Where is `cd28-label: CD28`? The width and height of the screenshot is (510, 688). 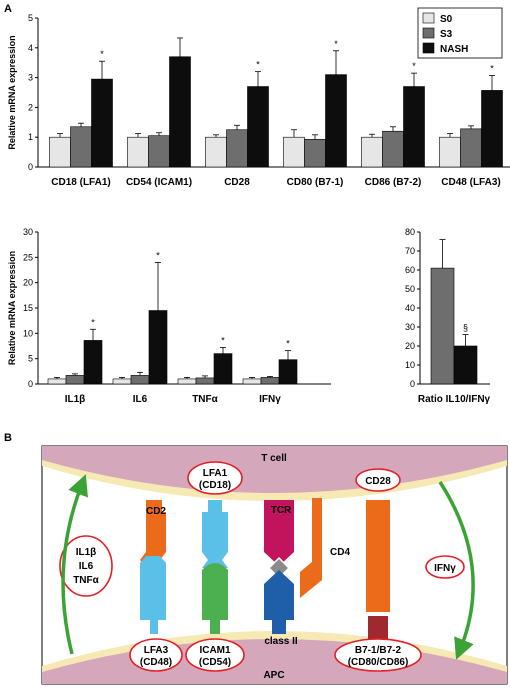 cd28-label: CD28 is located at coordinates (378, 481).